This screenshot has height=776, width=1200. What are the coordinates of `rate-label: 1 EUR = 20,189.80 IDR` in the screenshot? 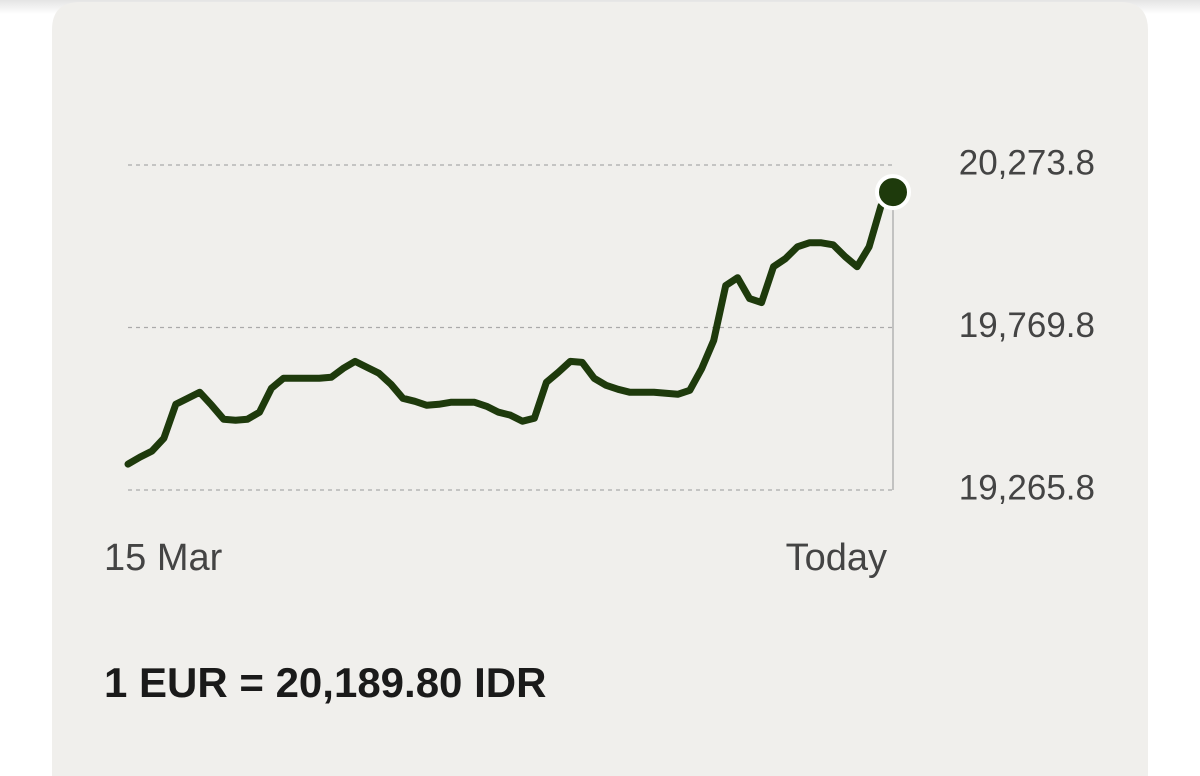 It's located at (325, 682).